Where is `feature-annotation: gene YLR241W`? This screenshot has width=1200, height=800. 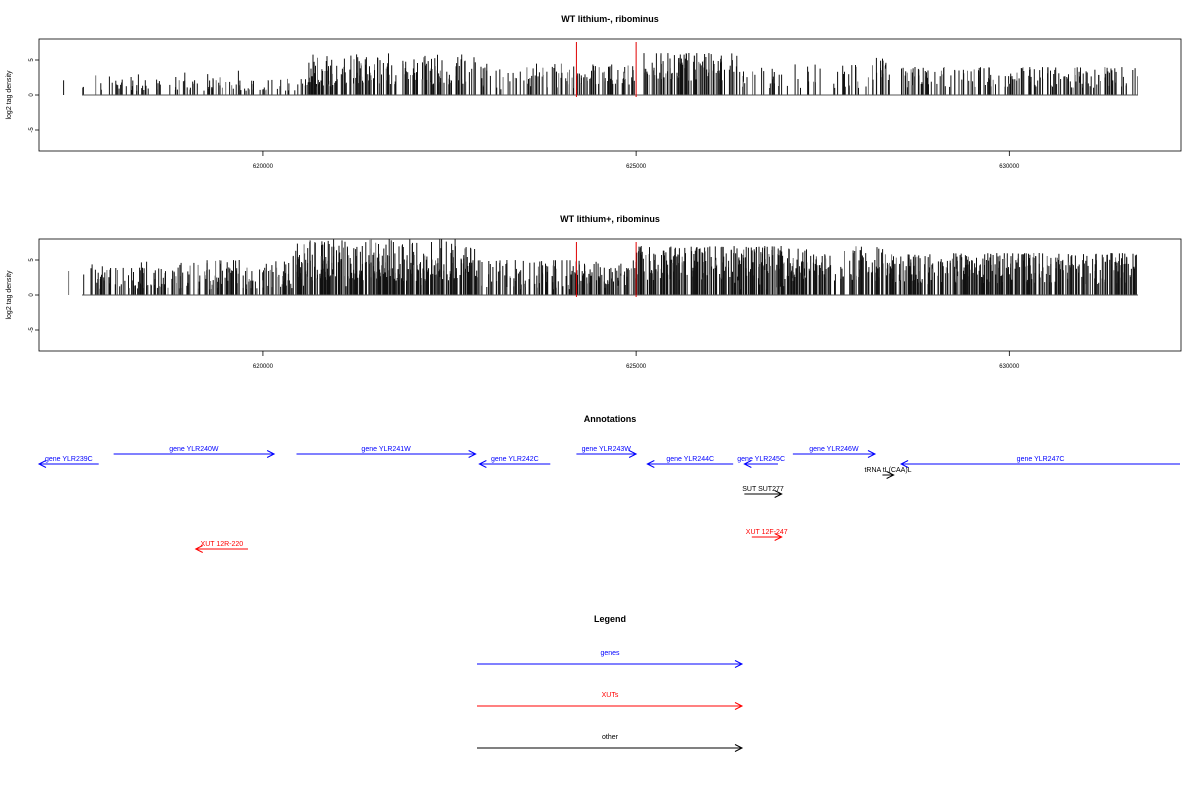
feature-annotation: gene YLR241W is located at coordinates (386, 452).